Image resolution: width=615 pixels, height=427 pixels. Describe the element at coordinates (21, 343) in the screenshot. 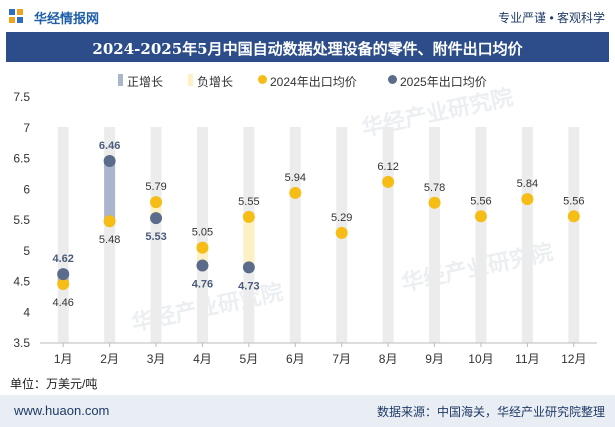

I see `y-tick-label: 3.5` at that location.